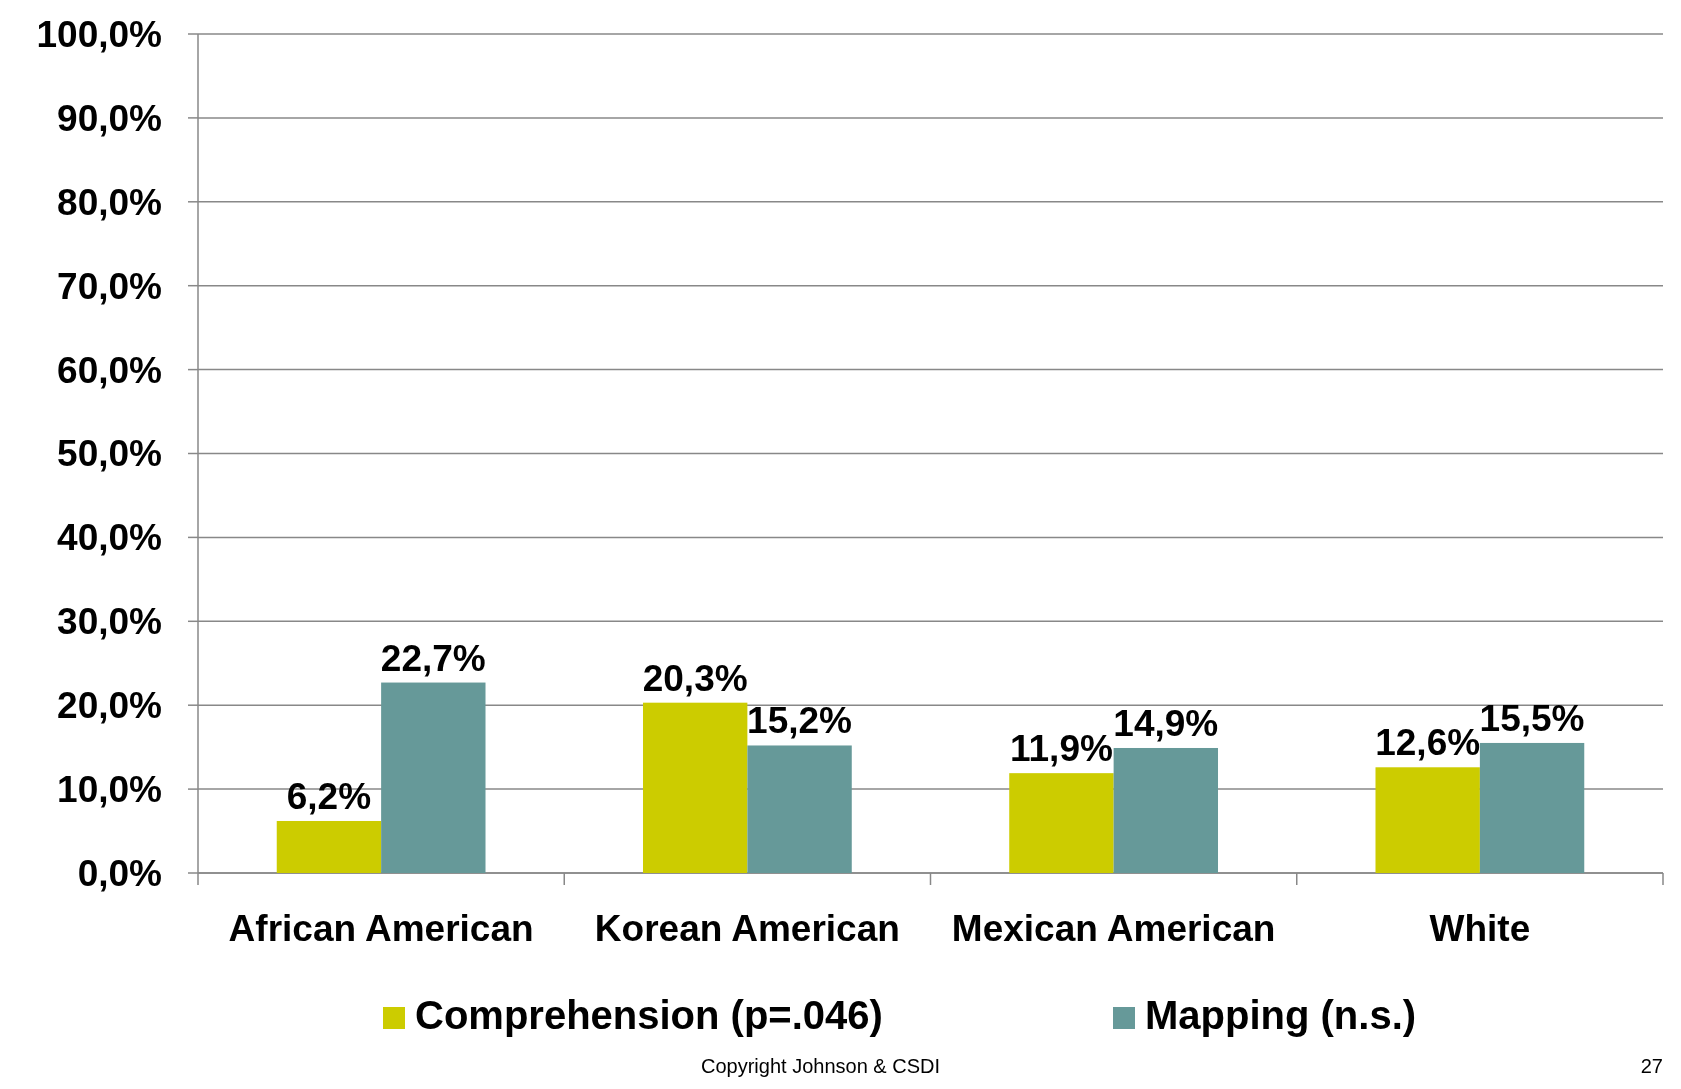 This screenshot has width=1681, height=1089. I want to click on text: Copyright Johnson & CSDI, so click(820, 1066).